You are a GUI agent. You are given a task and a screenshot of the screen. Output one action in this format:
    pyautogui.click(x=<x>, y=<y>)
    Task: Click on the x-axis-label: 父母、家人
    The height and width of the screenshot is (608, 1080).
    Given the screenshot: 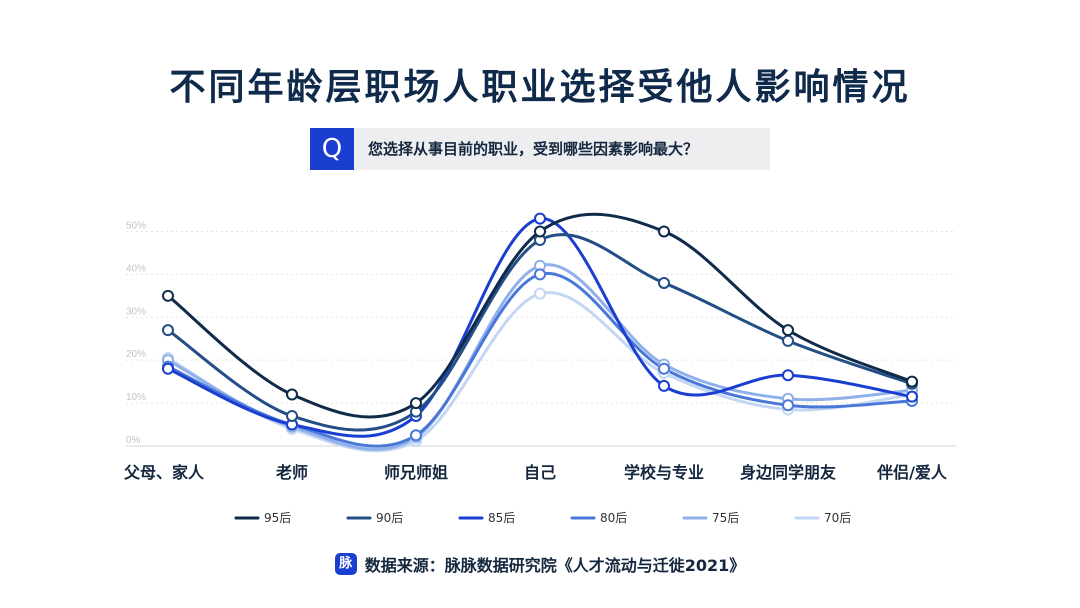 What is the action you would take?
    pyautogui.click(x=164, y=472)
    